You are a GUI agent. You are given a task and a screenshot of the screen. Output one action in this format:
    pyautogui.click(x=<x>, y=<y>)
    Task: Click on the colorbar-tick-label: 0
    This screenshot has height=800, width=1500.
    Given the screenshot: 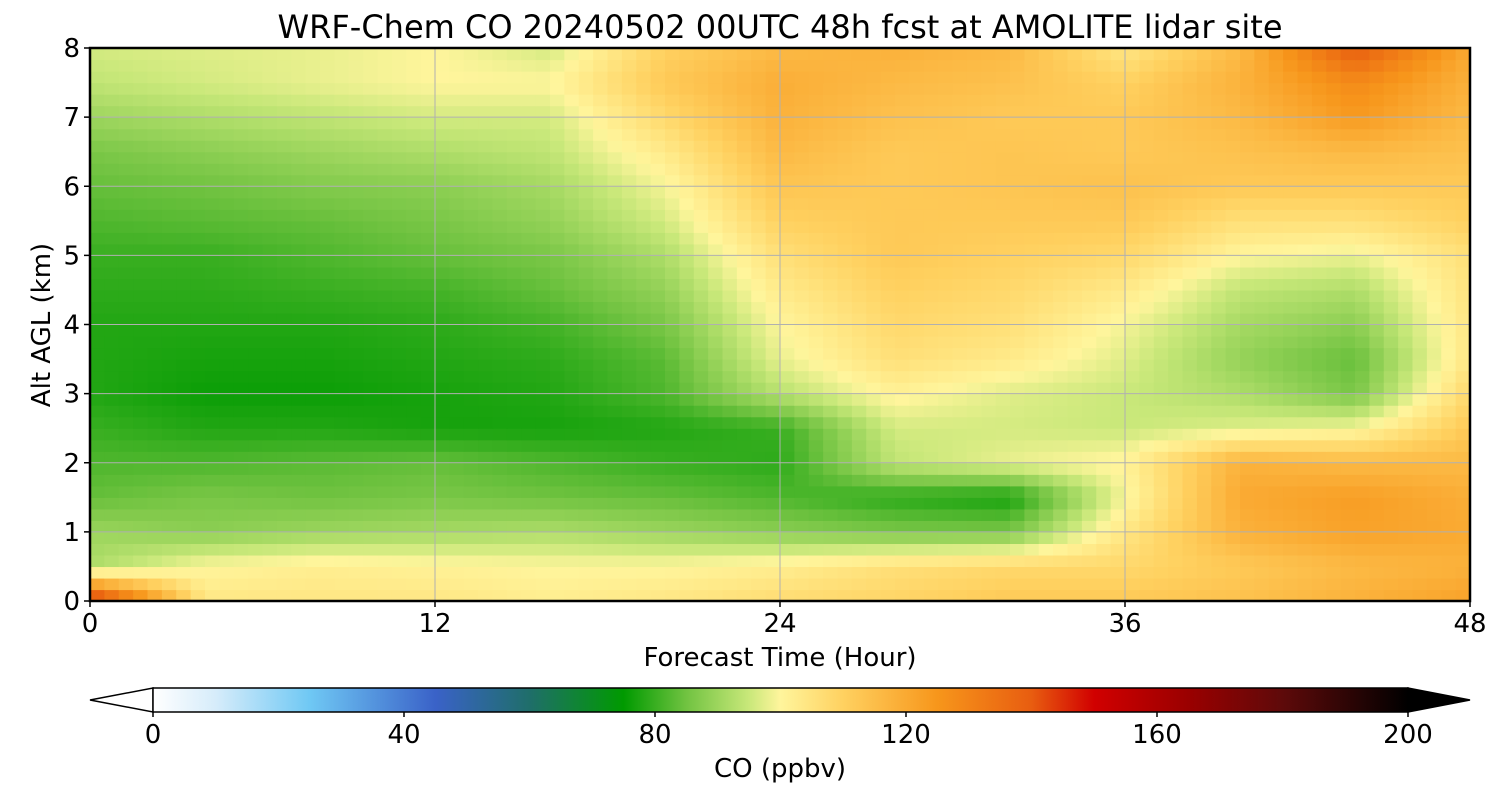 What is the action you would take?
    pyautogui.click(x=153, y=735)
    